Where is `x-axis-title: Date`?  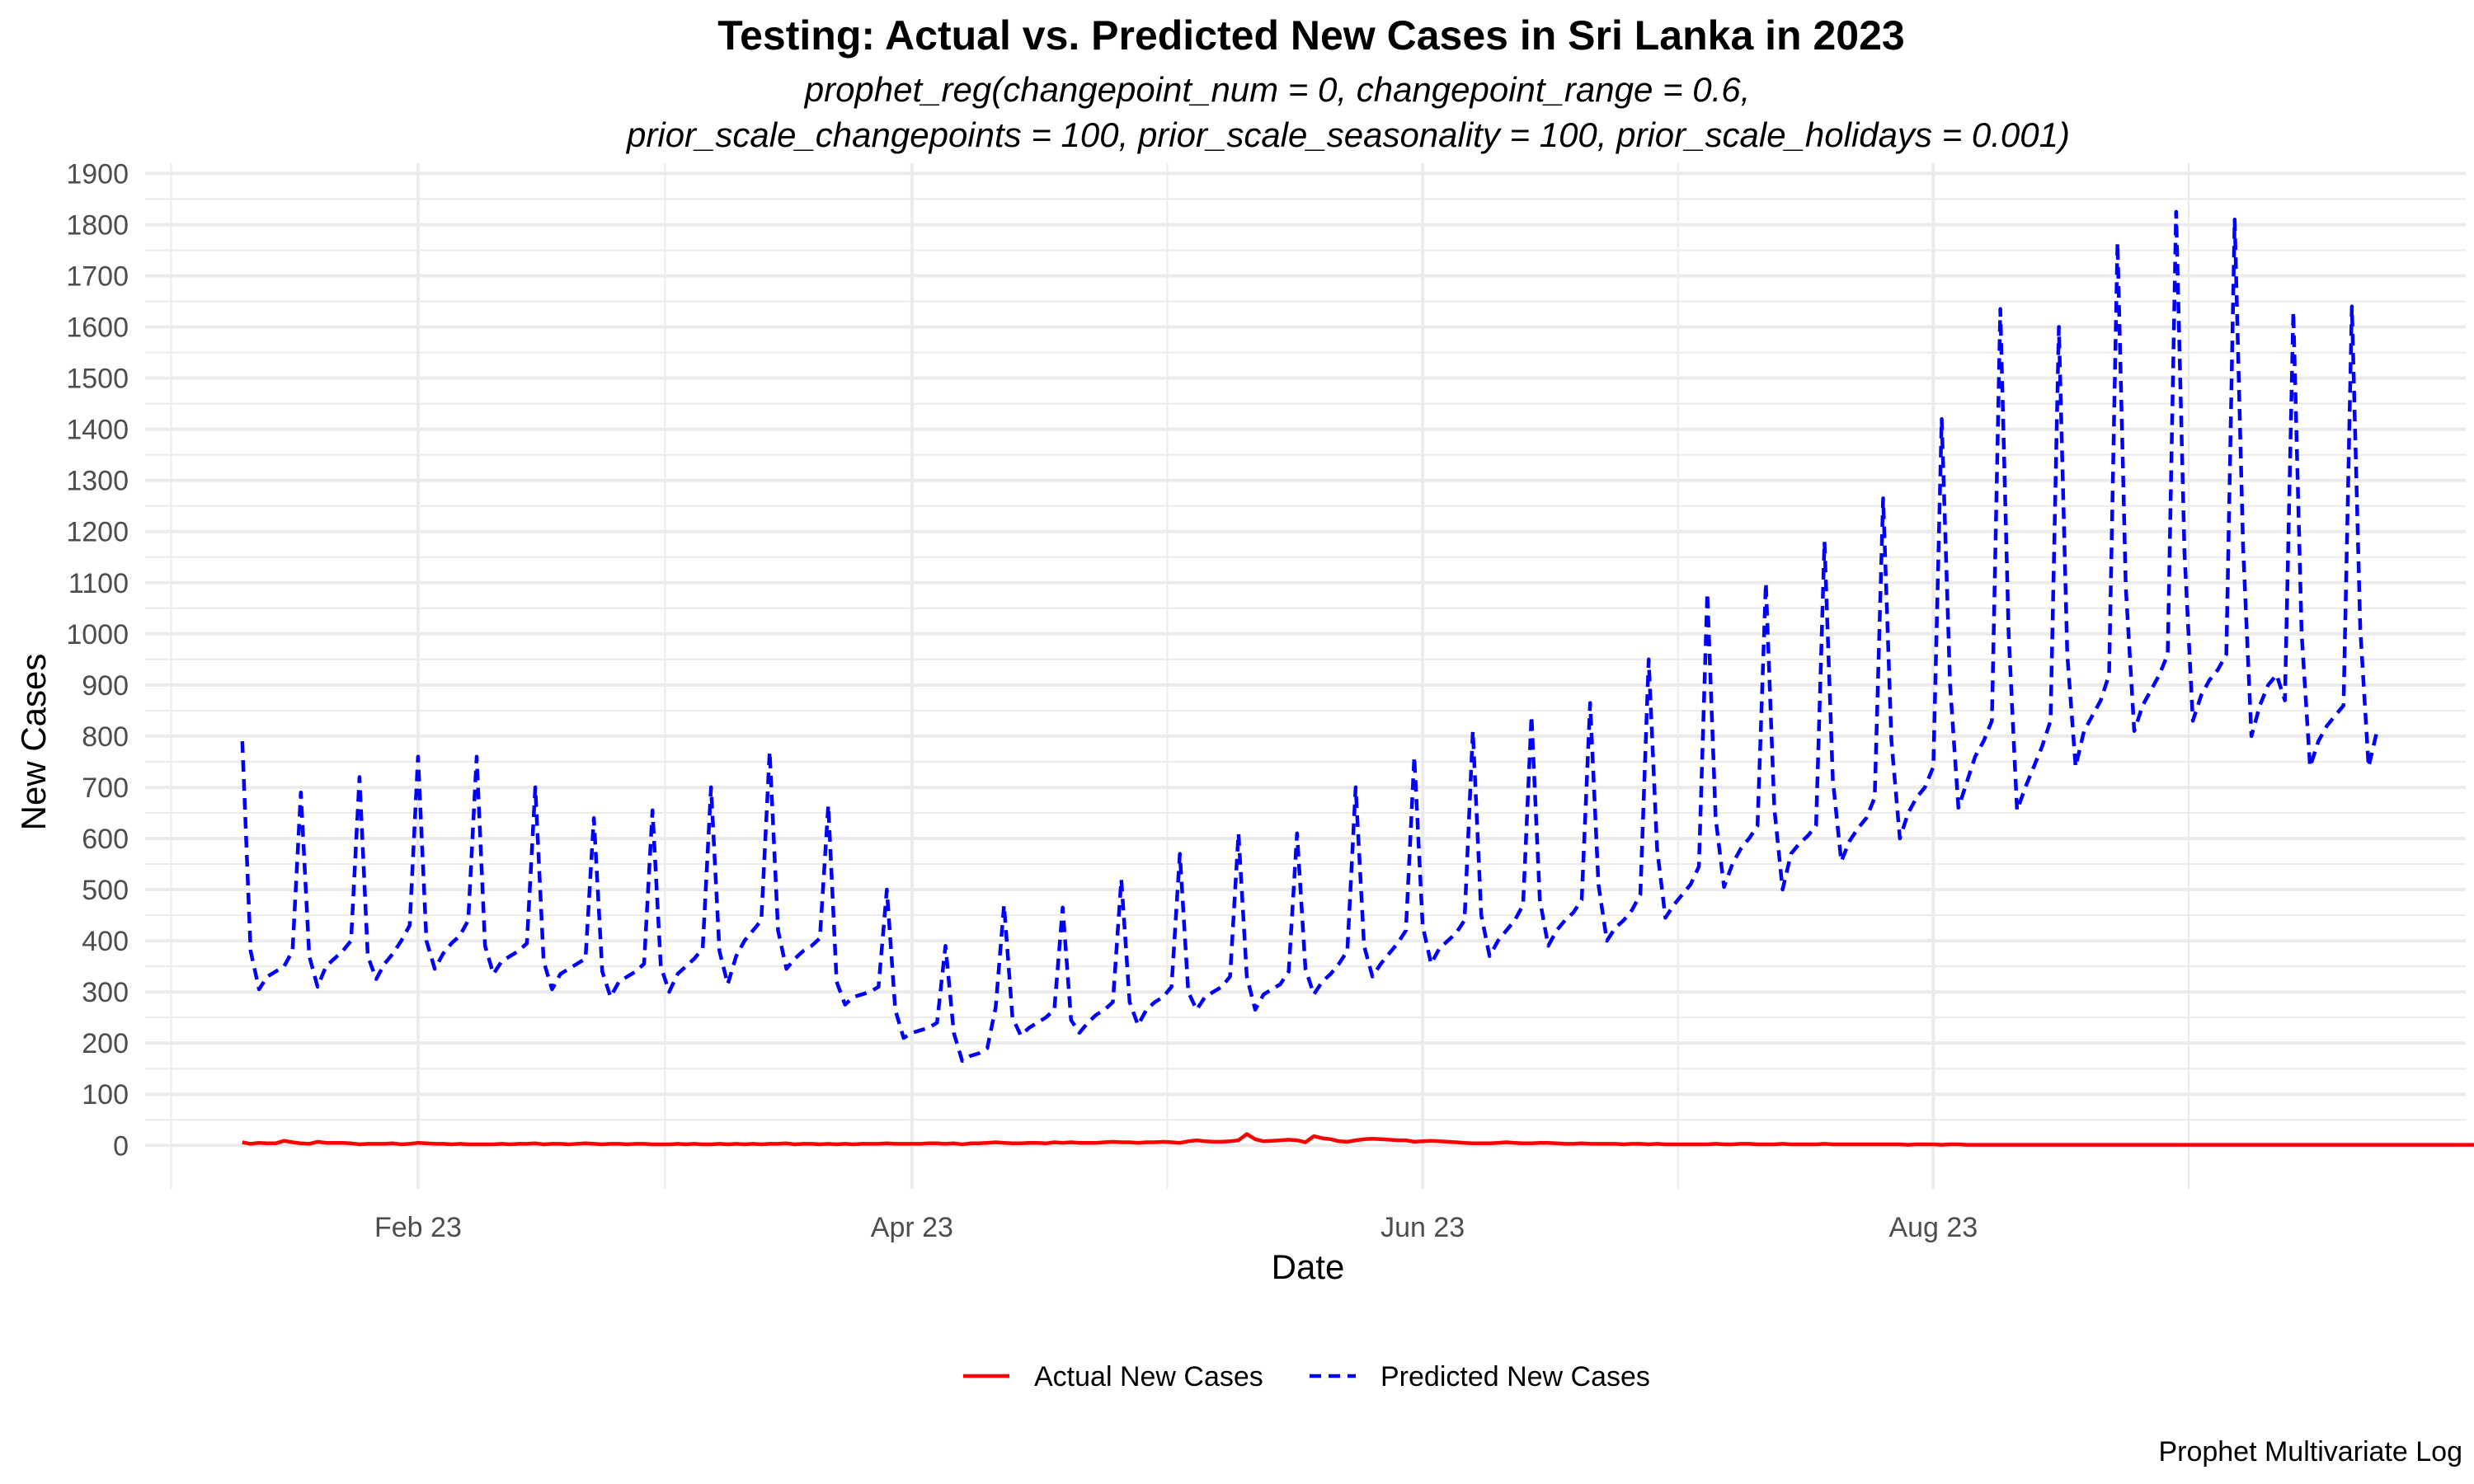
x-axis-title: Date is located at coordinates (1308, 1266).